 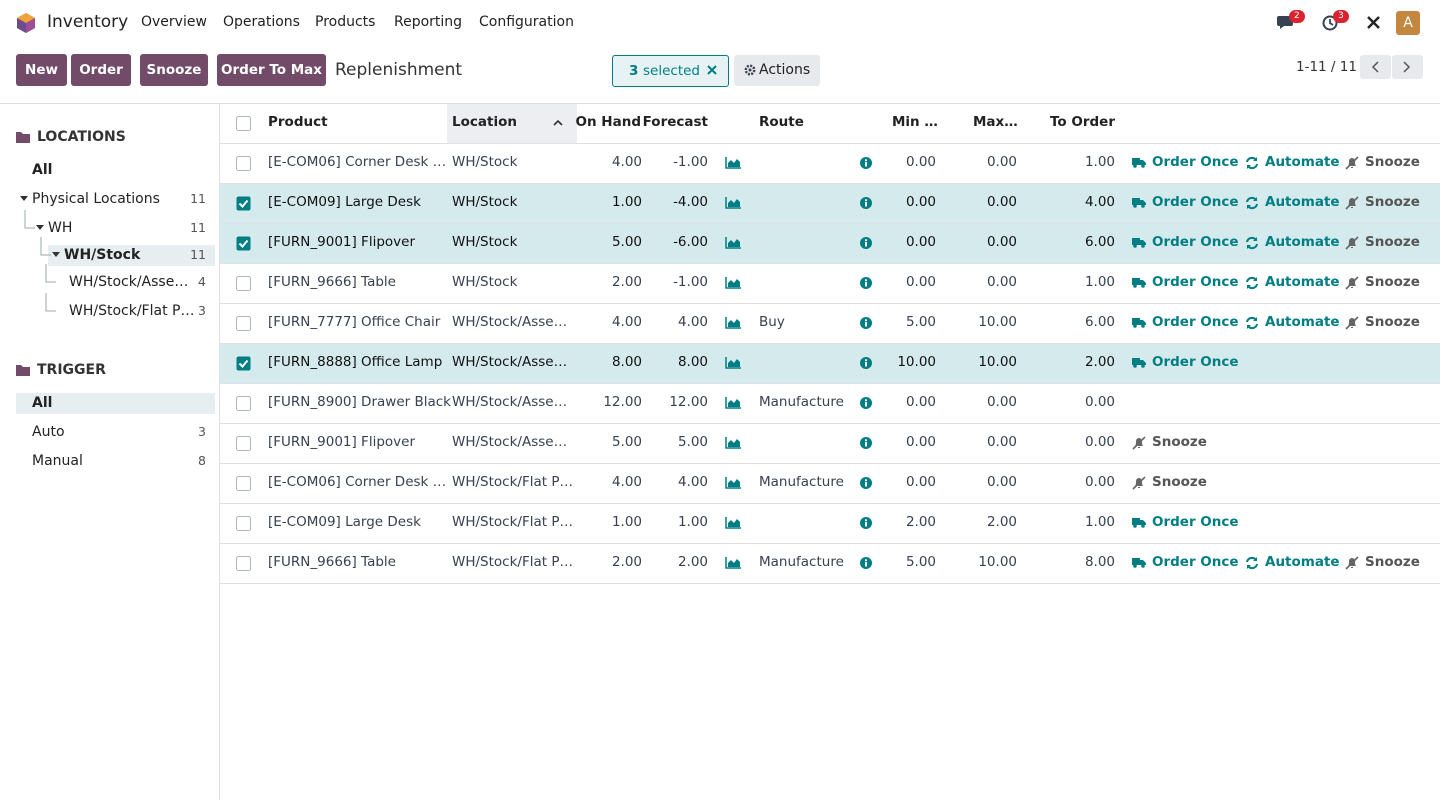 I want to click on column-header: On Hand, so click(x=608, y=122).